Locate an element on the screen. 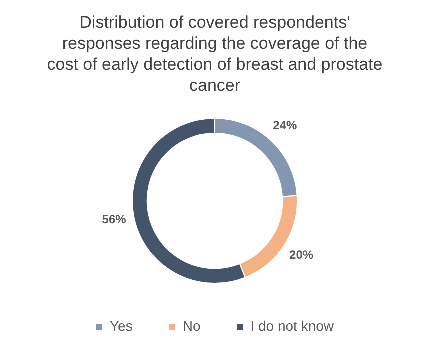  data-label: 56% is located at coordinates (114, 219).